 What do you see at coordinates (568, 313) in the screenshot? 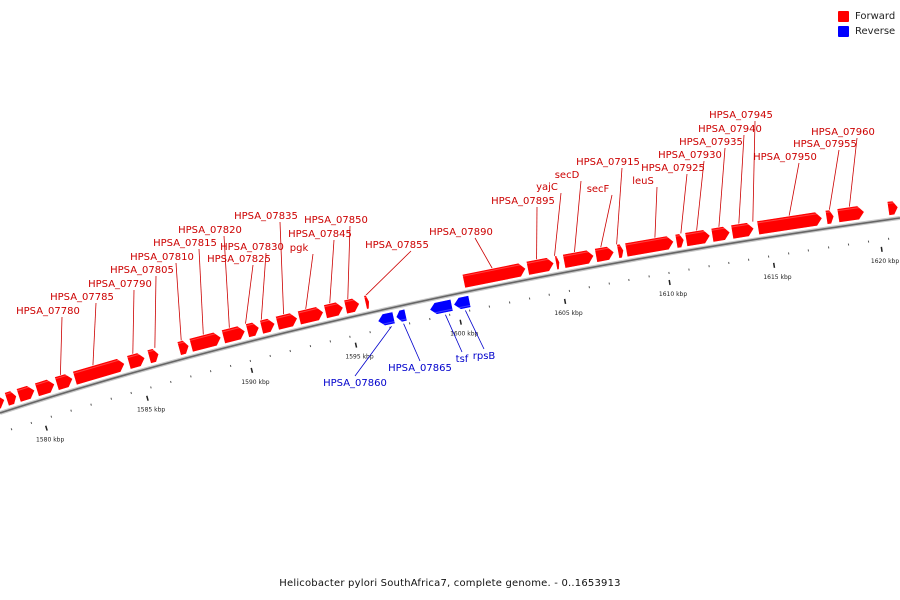
I see `tick-label: 1605 kbp` at bounding box center [568, 313].